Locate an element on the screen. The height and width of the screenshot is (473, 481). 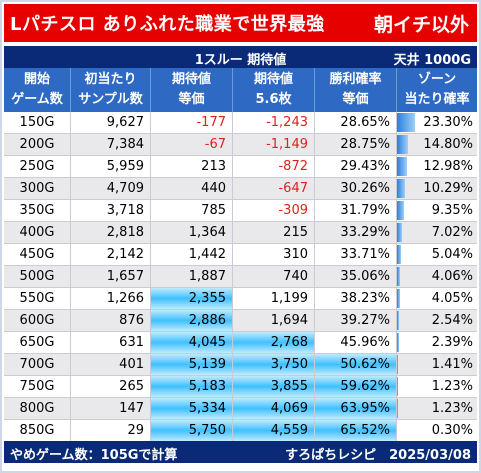
cell-zone-rate: 10.29% is located at coordinates (437, 188).